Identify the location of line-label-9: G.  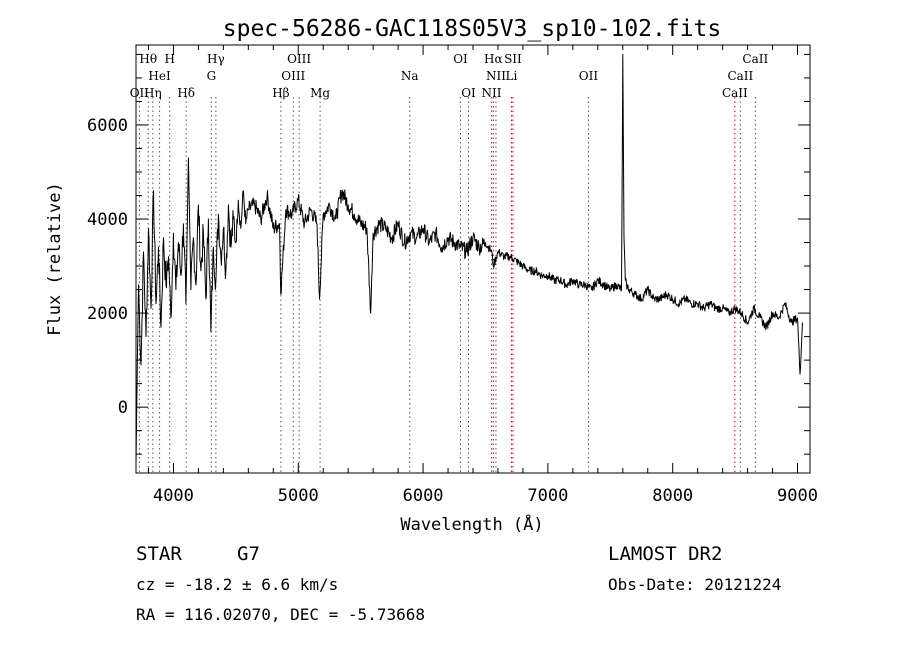
(212, 76).